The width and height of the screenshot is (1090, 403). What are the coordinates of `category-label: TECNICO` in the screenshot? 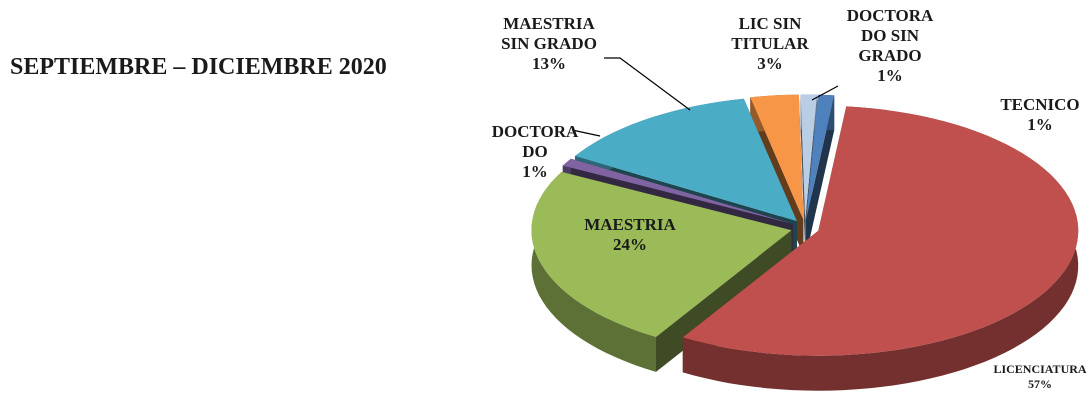 It's located at (1040, 104).